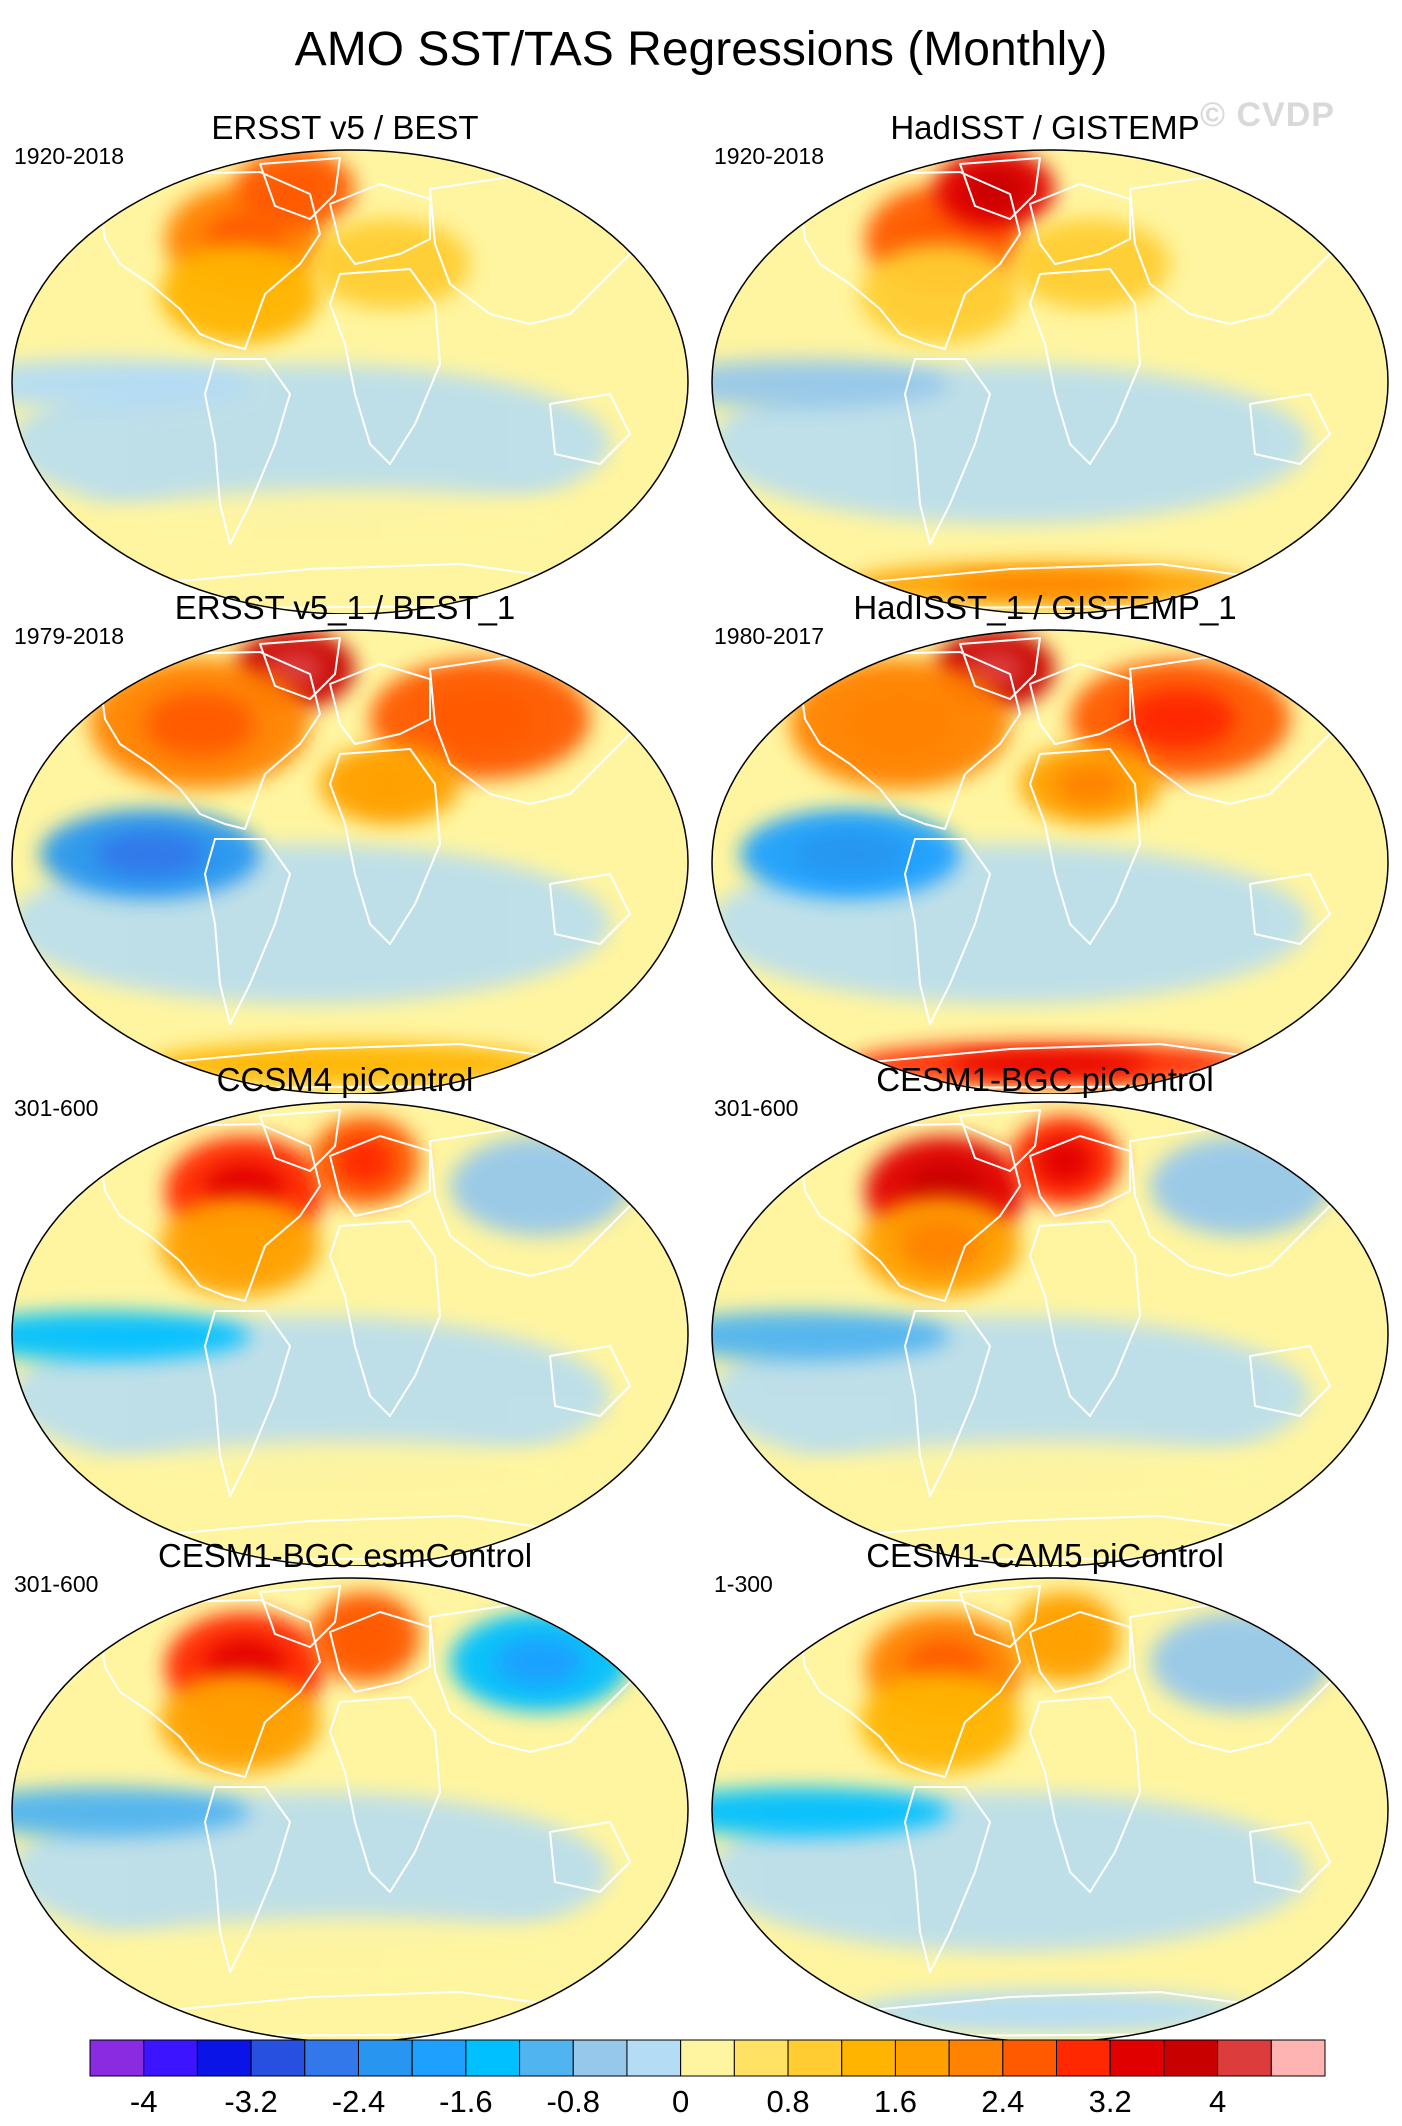 The width and height of the screenshot is (1402, 2126). Describe the element at coordinates (1002, 2101) in the screenshot. I see `colorbar-tick-label: 2.4` at that location.